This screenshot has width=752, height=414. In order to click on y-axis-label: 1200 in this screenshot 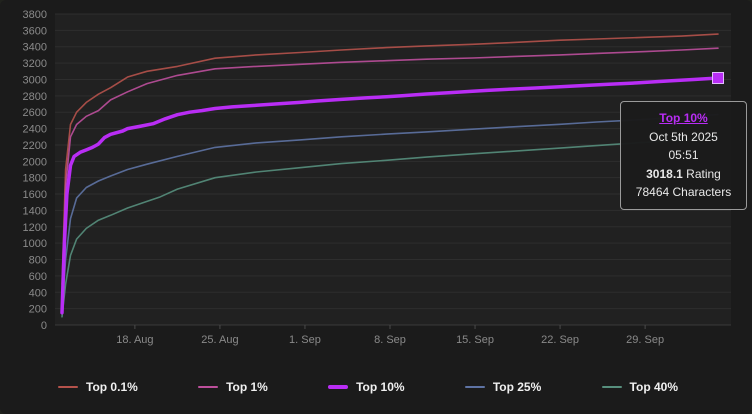, I will do `click(35, 228)`.